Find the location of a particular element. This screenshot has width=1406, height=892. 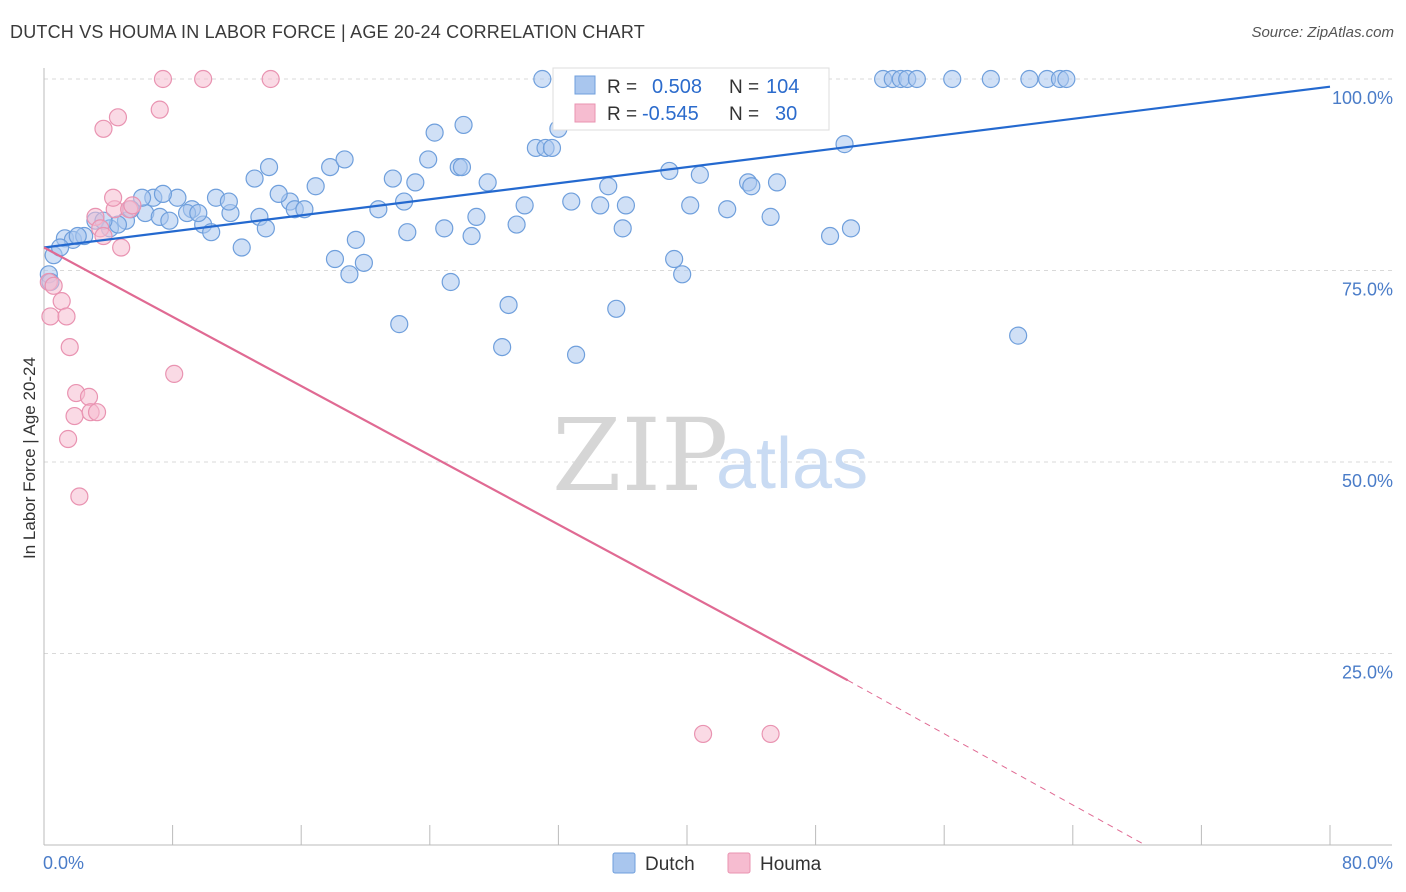

trendline-houma-extension is located at coordinates (996, 762).